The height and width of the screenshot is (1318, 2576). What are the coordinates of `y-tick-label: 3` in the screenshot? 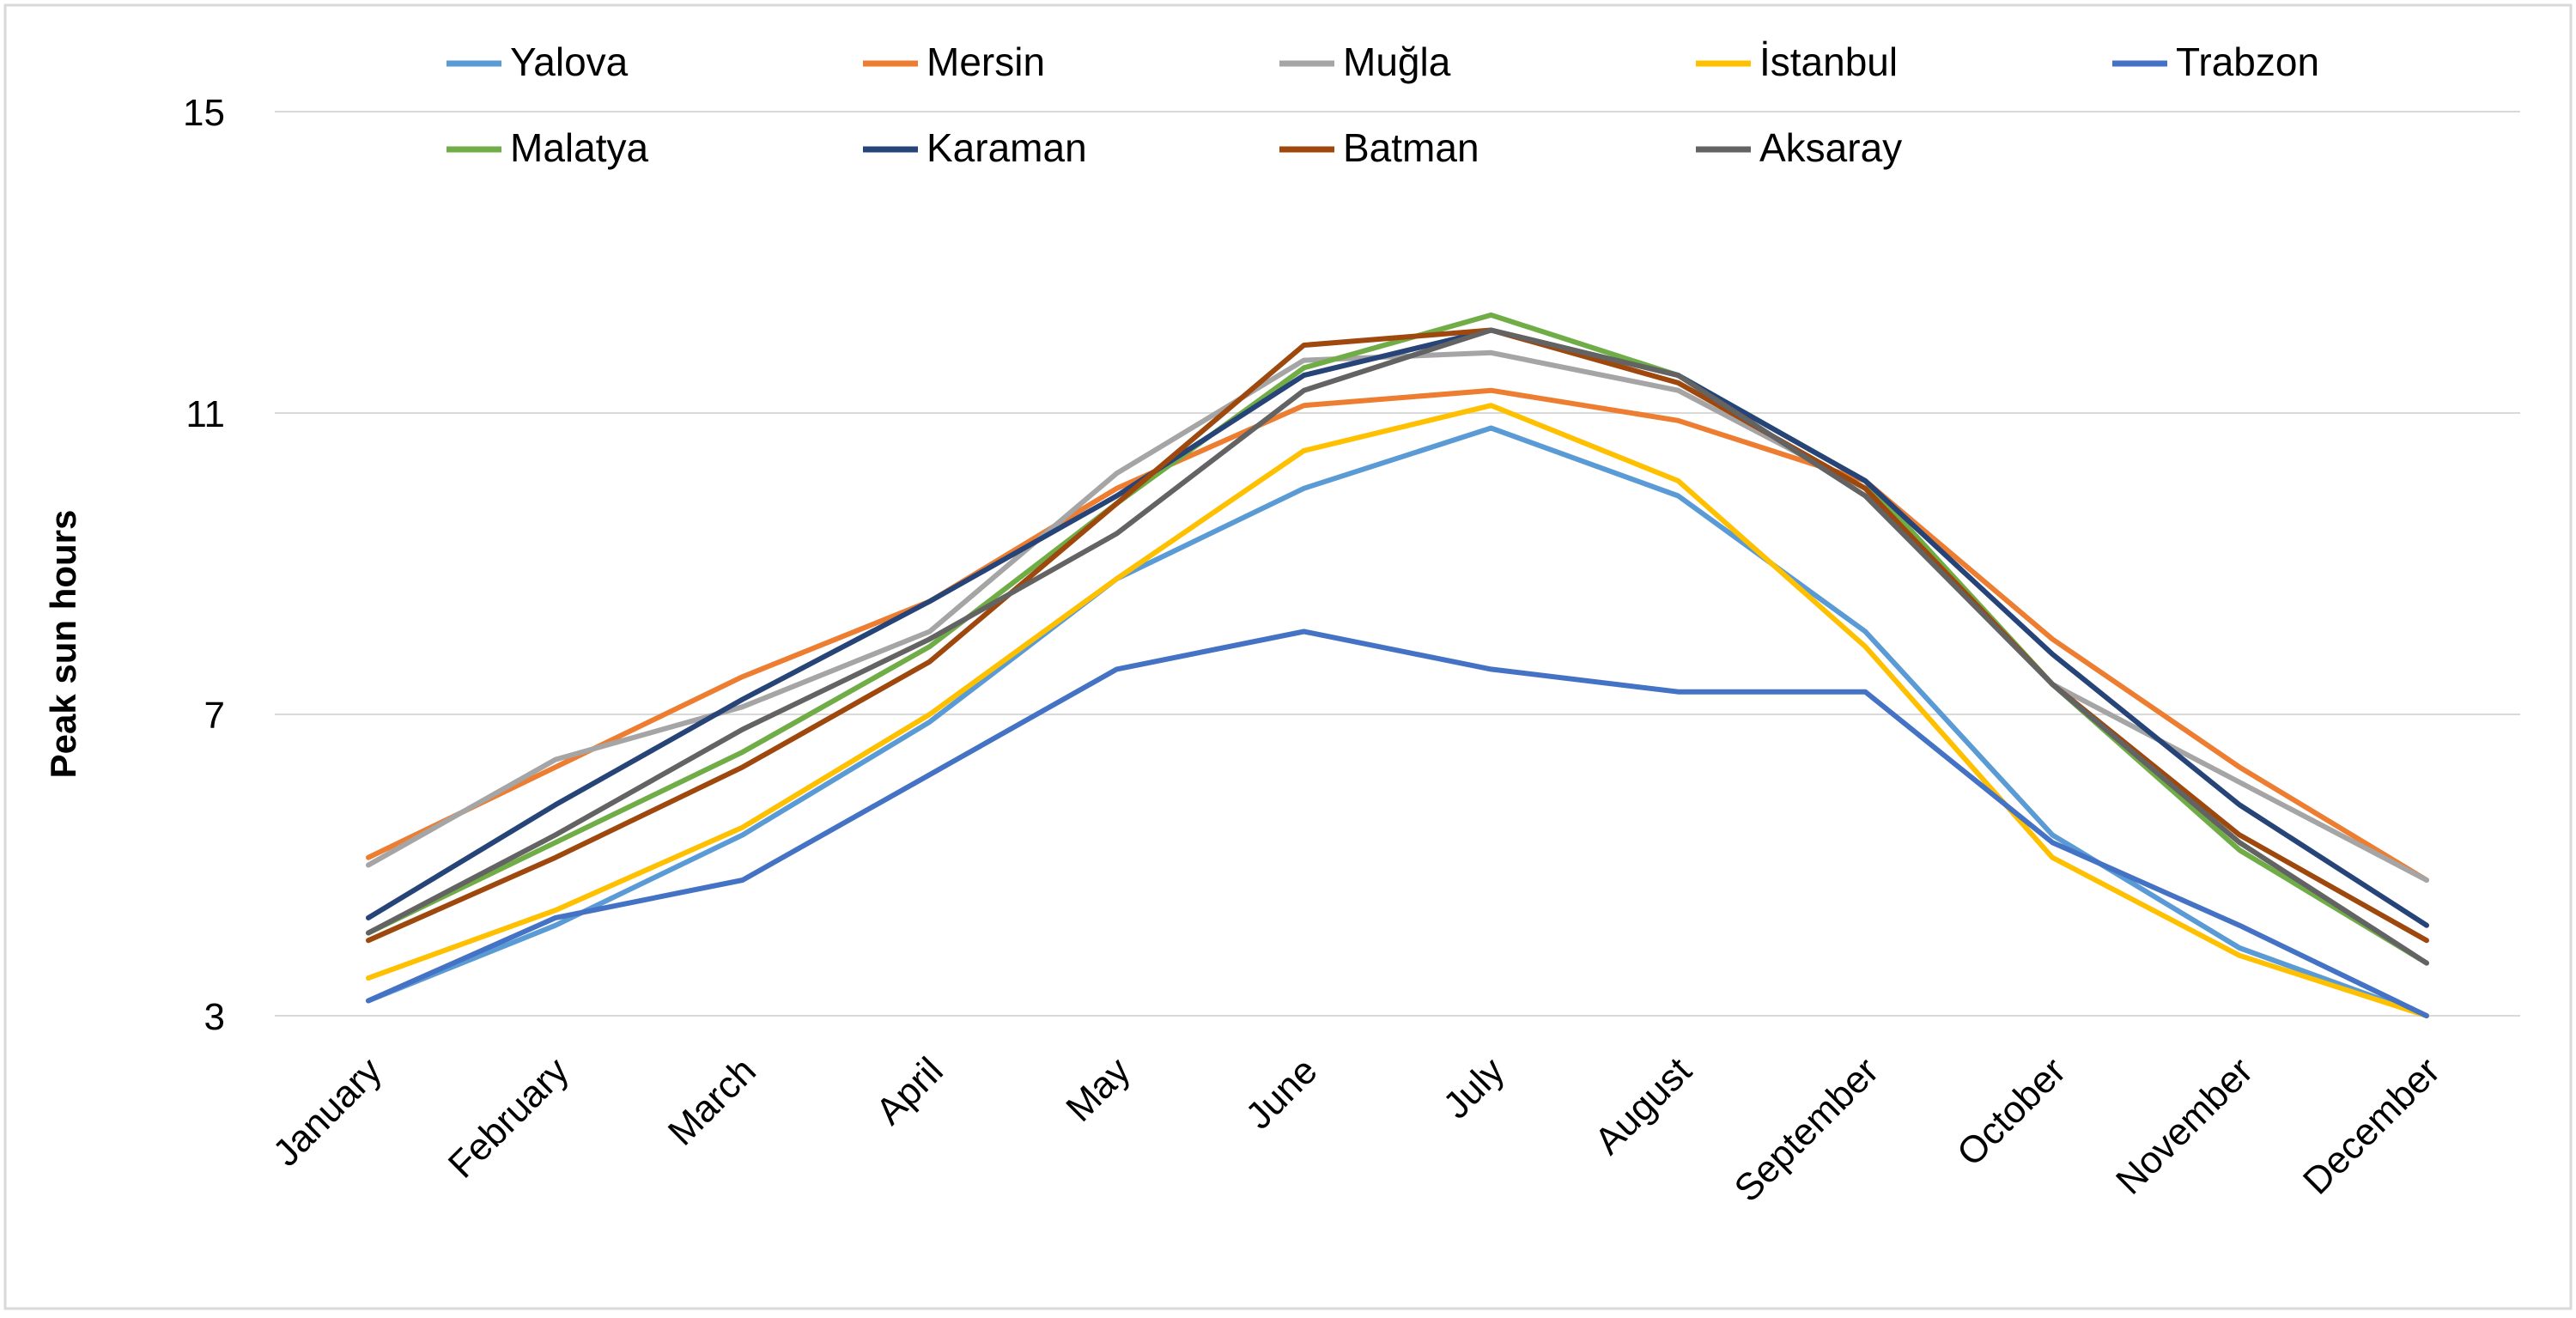 It's located at (214, 1017).